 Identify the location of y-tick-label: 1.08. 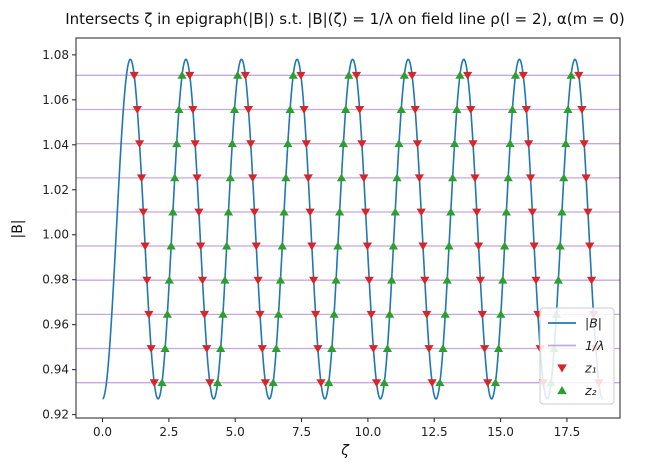
(55, 55).